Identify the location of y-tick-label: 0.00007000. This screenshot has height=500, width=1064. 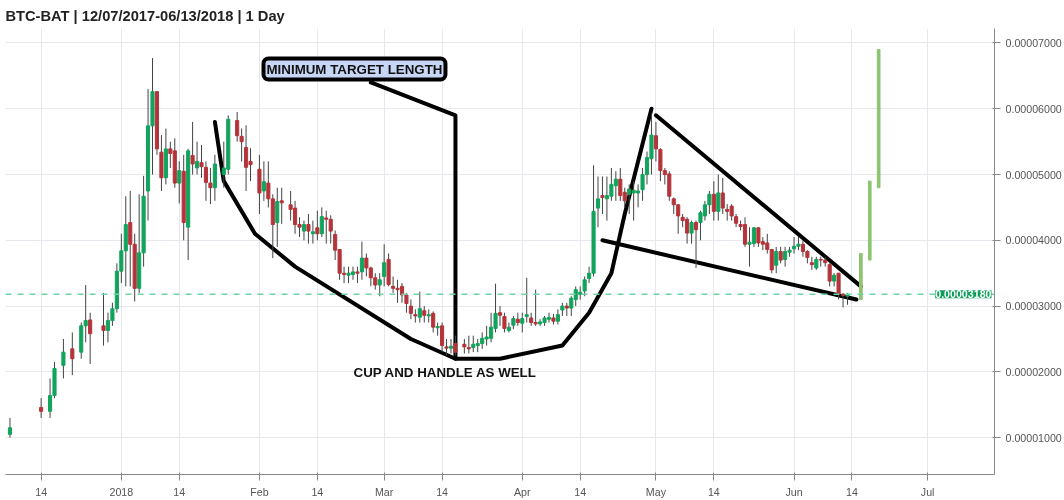
(1033, 42).